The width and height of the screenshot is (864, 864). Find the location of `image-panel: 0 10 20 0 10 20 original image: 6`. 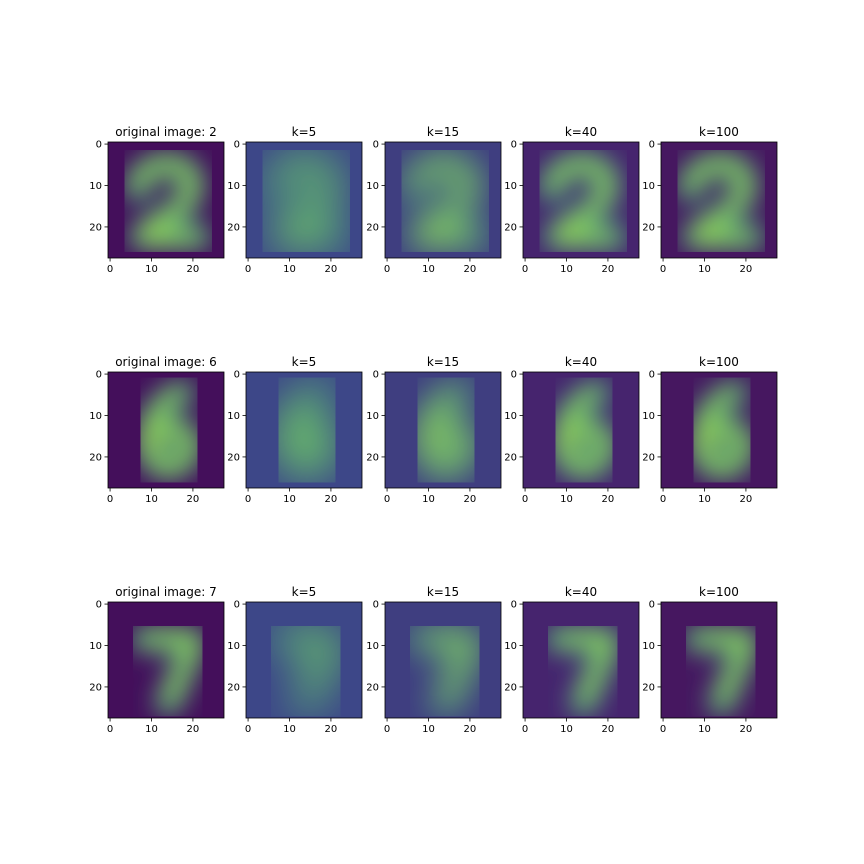

image-panel: 0 10 20 0 10 20 original image: 6 is located at coordinates (157, 430).